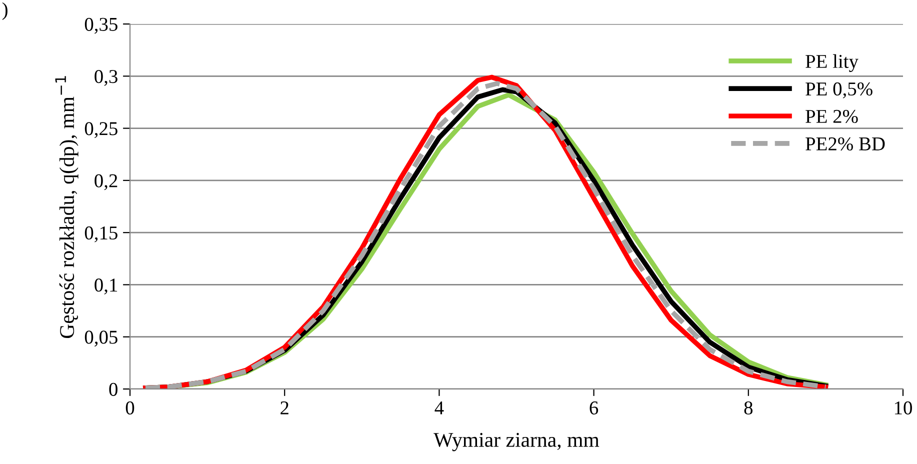 This screenshot has height=464, width=917. What do you see at coordinates (101, 338) in the screenshot?
I see `y-tick-label: 0,05` at bounding box center [101, 338].